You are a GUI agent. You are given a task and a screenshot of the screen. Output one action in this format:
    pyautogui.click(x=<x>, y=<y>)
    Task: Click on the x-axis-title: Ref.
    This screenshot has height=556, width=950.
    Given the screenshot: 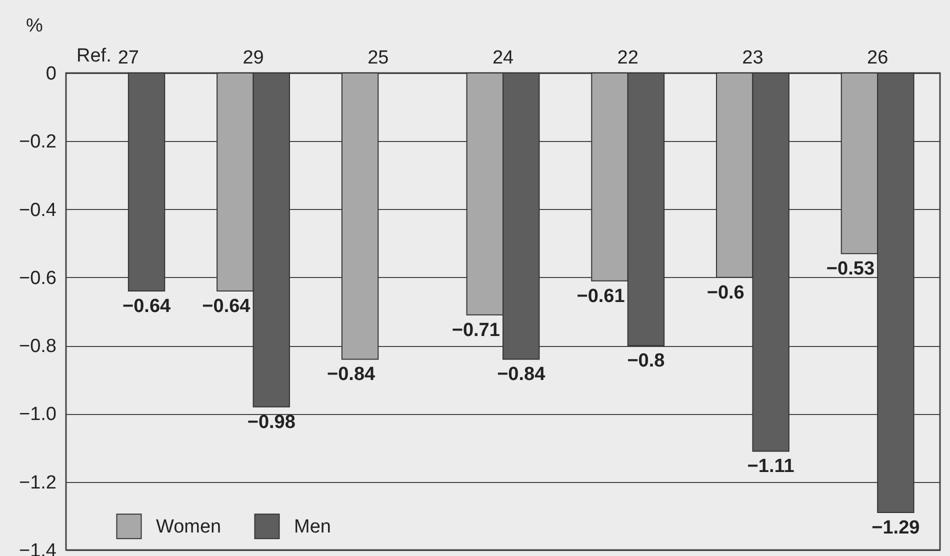 What is the action you would take?
    pyautogui.click(x=94, y=56)
    